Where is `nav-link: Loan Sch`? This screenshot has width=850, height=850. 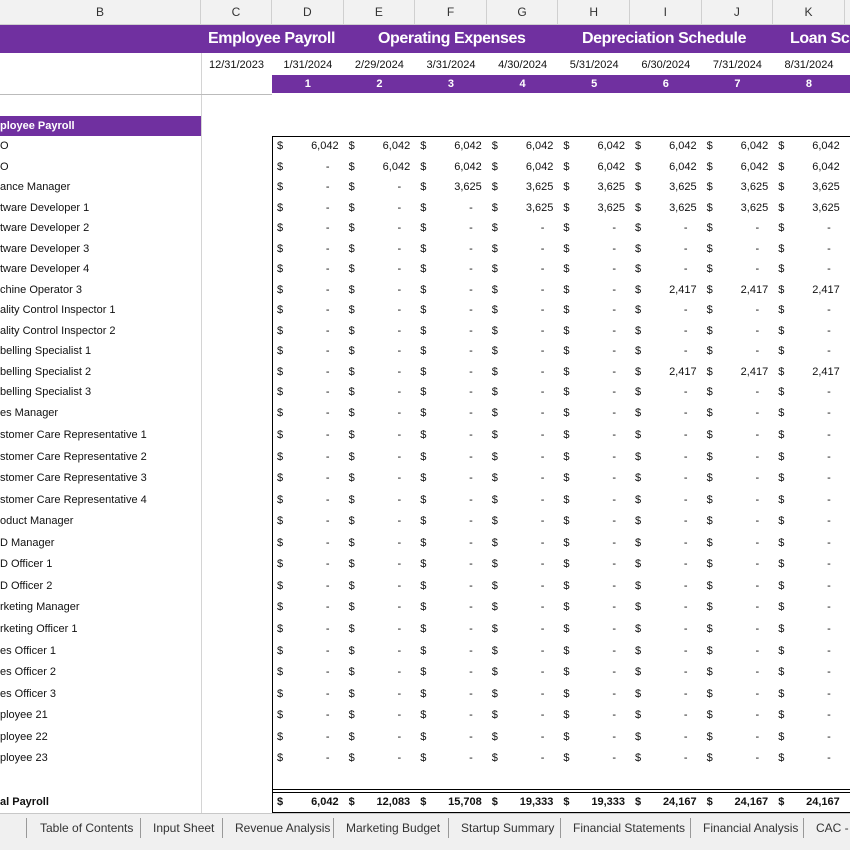 nav-link: Loan Sch is located at coordinates (820, 38).